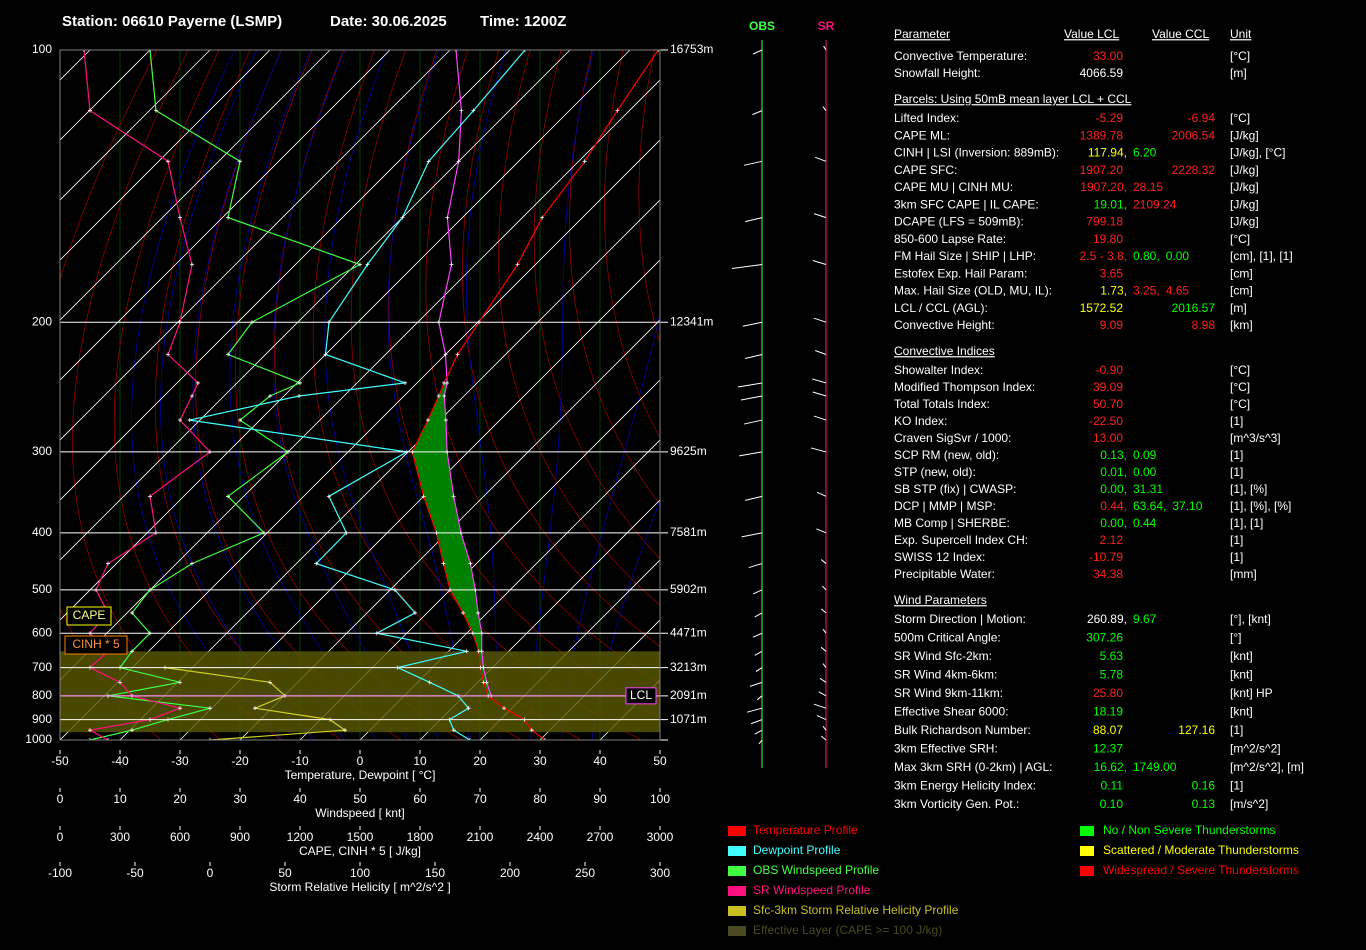 The height and width of the screenshot is (950, 1366). What do you see at coordinates (641, 696) in the screenshot?
I see `lcl-box` at bounding box center [641, 696].